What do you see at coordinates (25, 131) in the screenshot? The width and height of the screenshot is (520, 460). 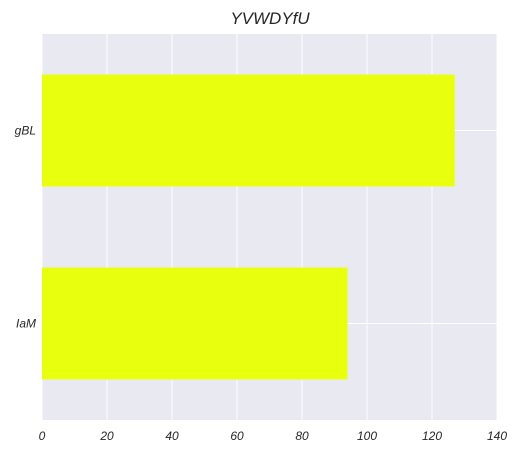 I see `y-tick-label: gBL` at bounding box center [25, 131].